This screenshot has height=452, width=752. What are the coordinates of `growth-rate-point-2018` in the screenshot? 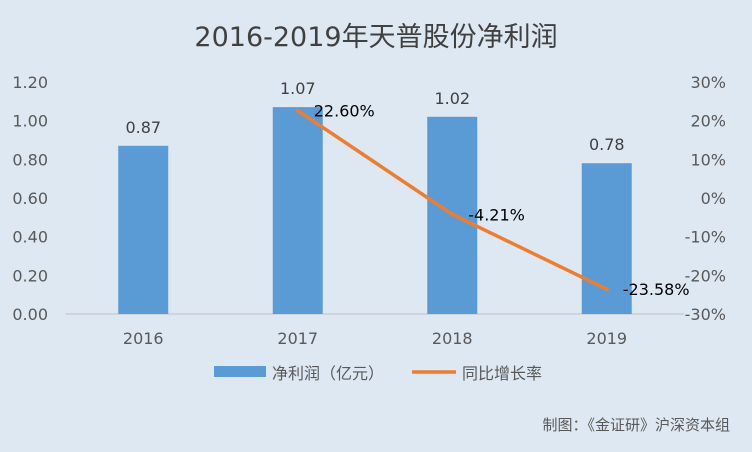 It's located at (452, 214).